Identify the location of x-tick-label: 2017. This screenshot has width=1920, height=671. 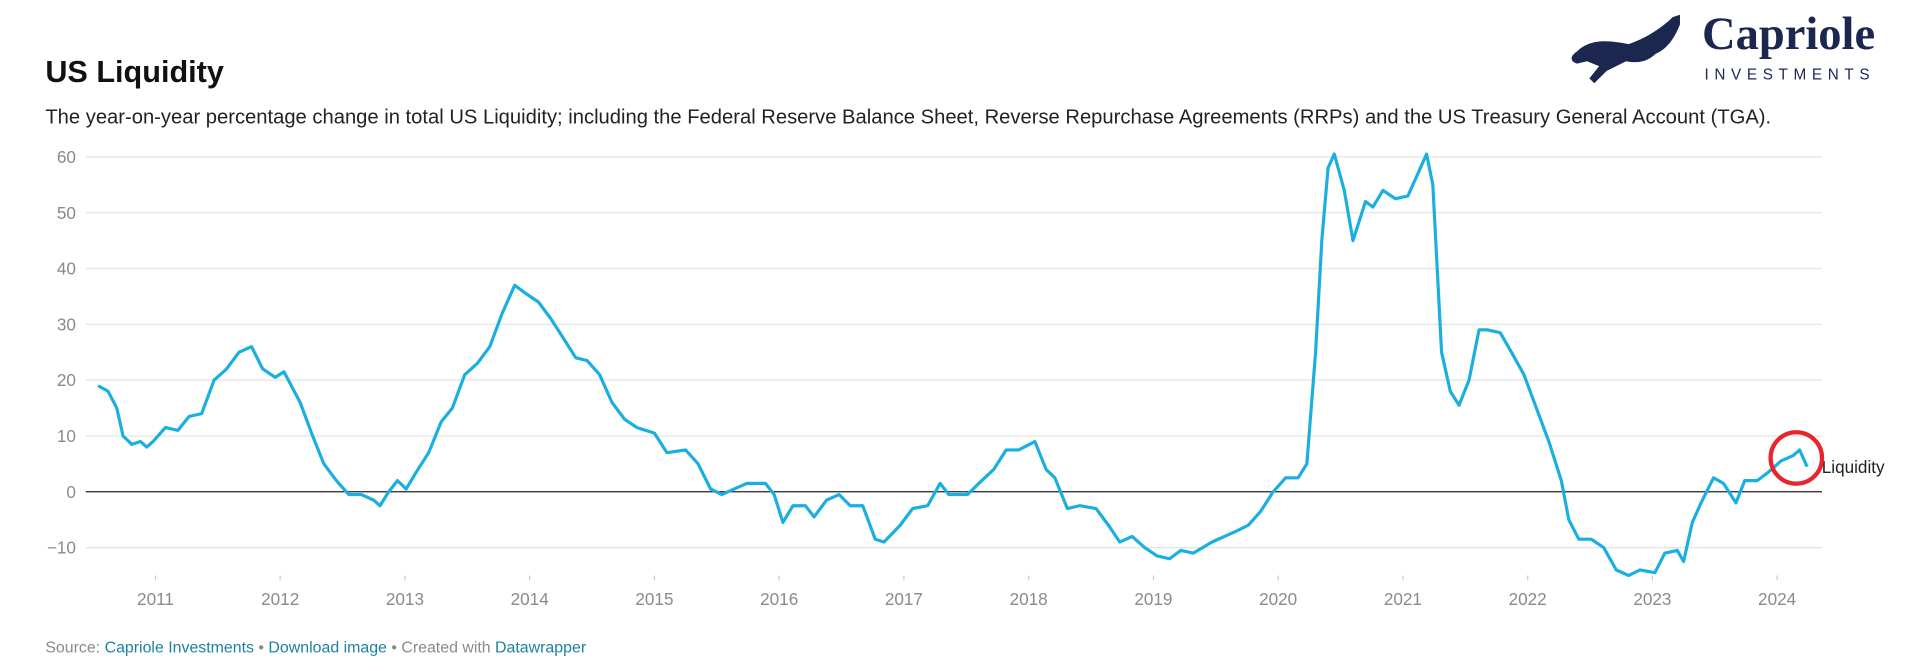
(904, 599).